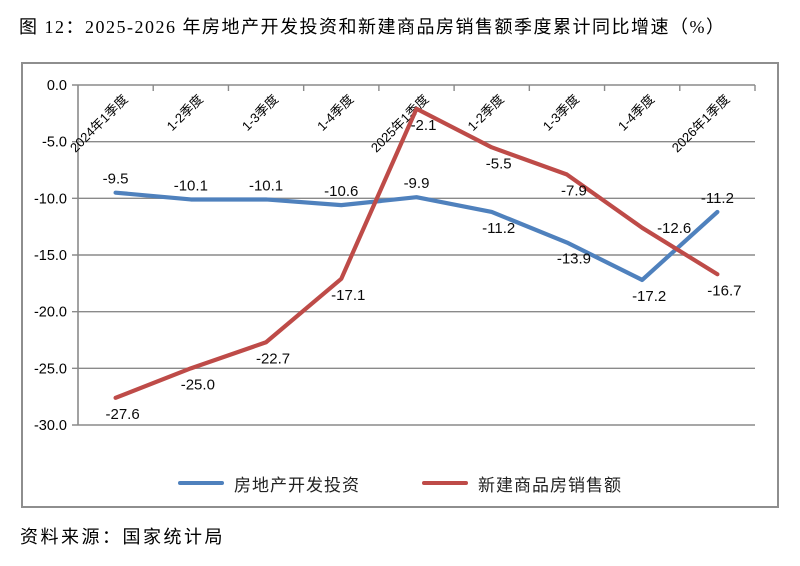  I want to click on x-axis-category-label: 2026年1季度, so click(701, 124).